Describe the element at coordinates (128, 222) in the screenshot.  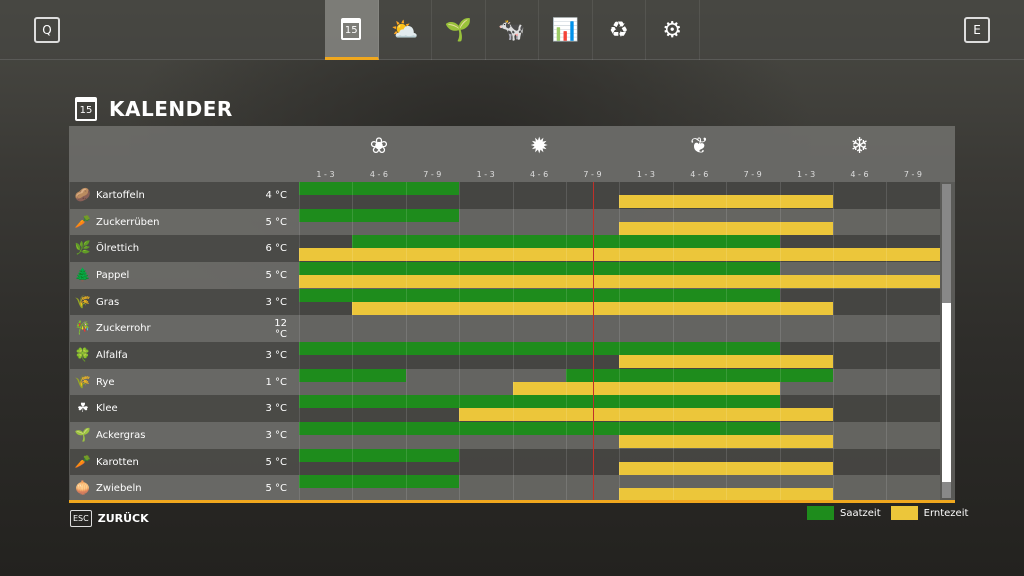
I see `crop-name: Zuckerrüben` at that location.